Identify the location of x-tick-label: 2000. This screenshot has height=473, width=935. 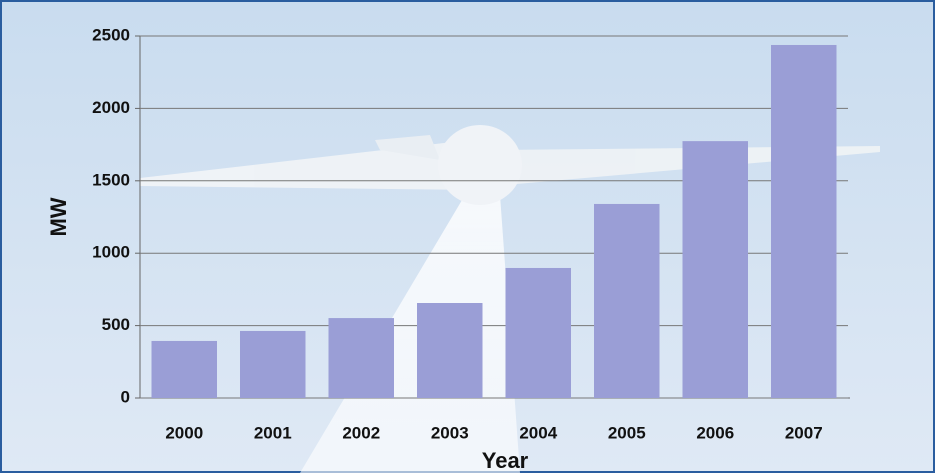
(184, 432).